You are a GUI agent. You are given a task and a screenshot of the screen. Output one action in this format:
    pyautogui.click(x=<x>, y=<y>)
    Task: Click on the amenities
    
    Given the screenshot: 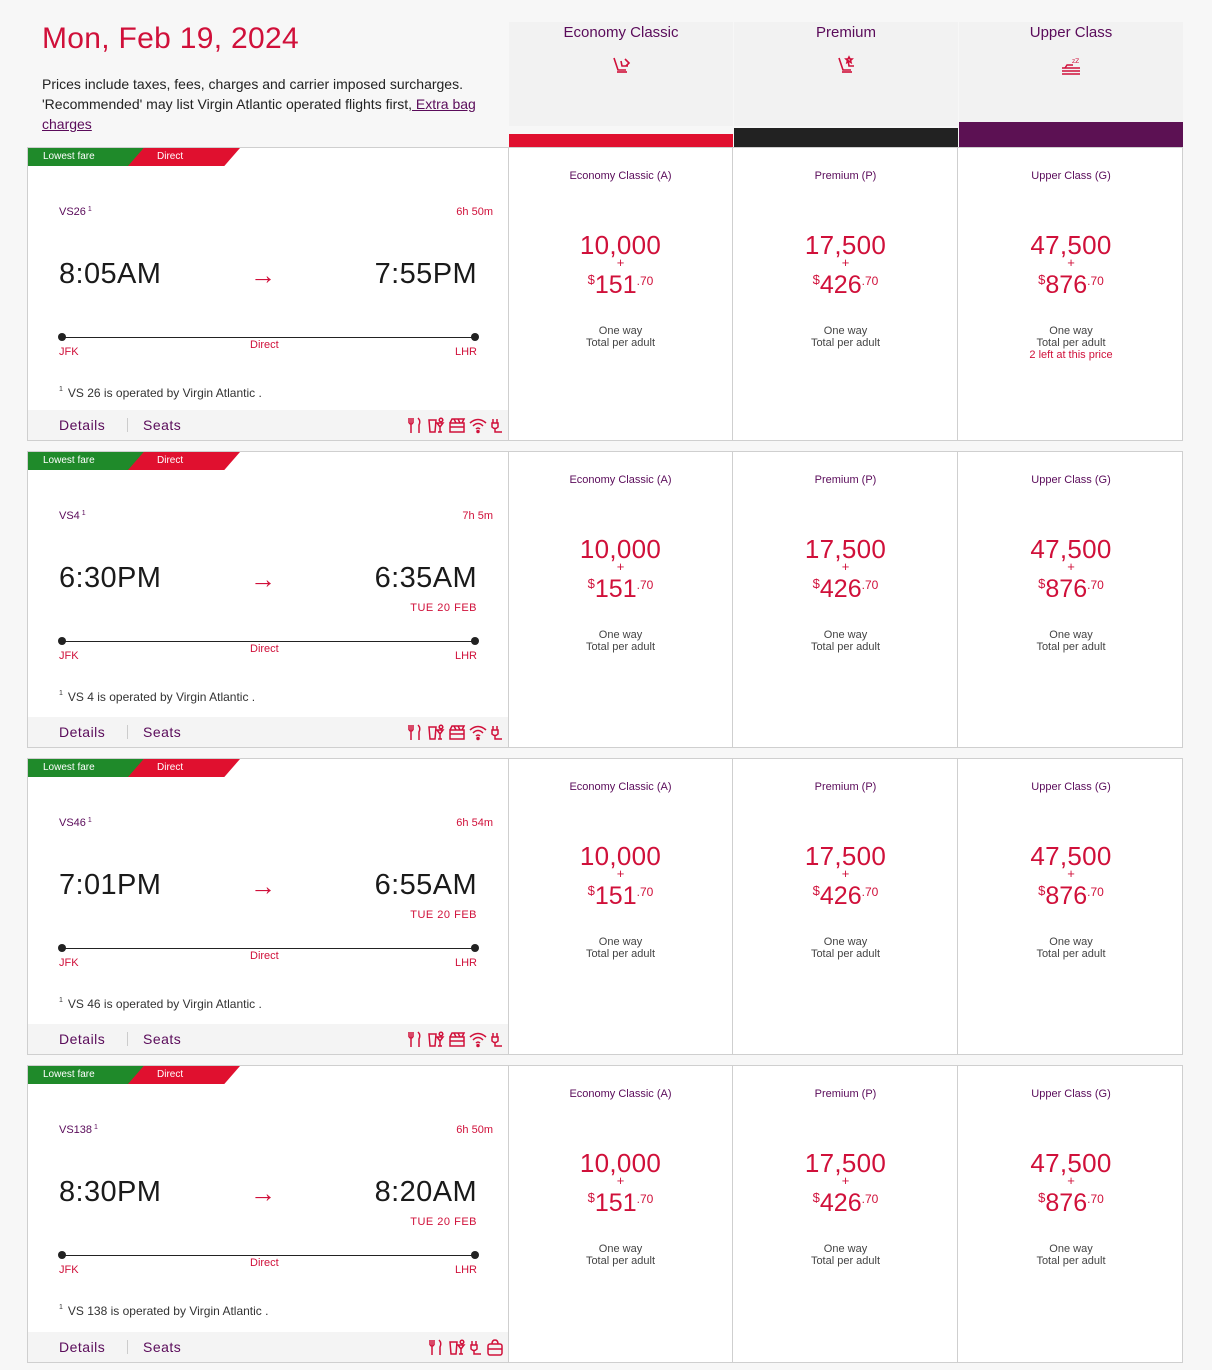 What is the action you would take?
    pyautogui.click(x=455, y=1039)
    